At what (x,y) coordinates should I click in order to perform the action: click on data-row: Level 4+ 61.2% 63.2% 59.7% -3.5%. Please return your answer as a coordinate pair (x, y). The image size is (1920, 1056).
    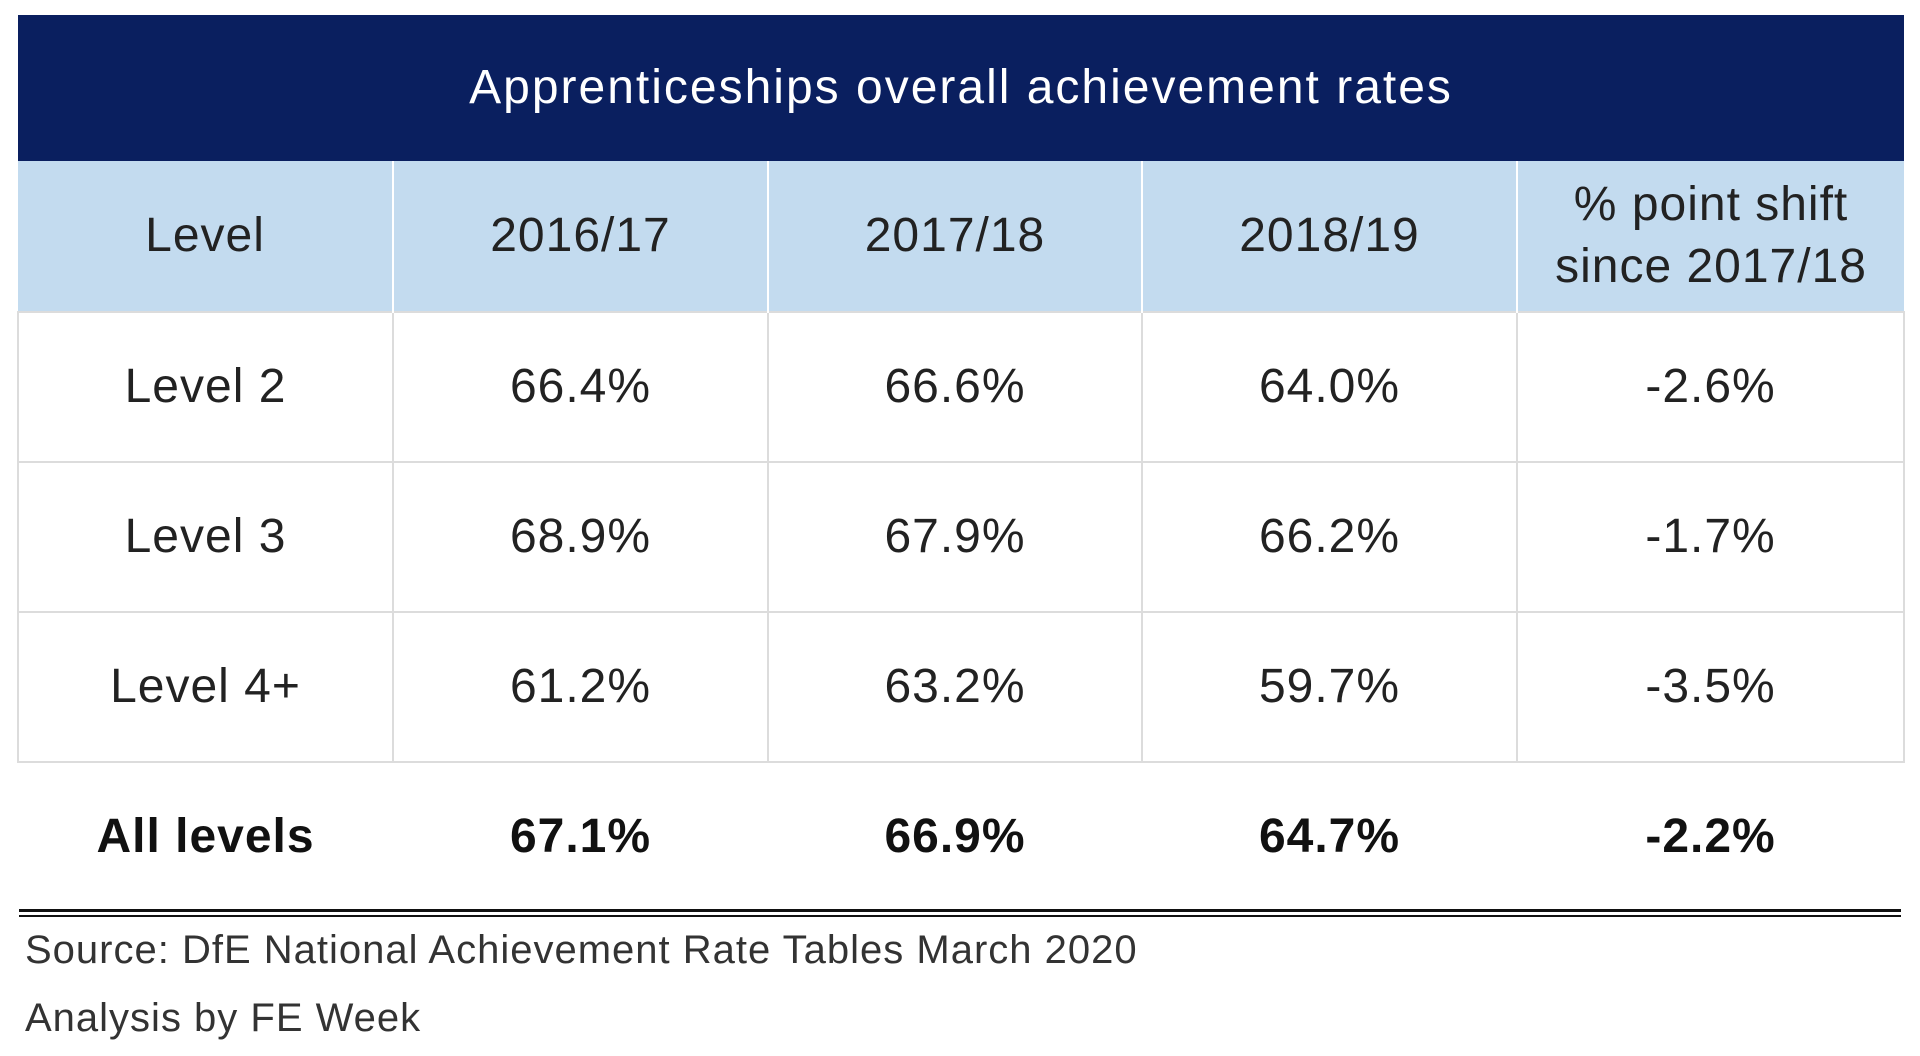
    Looking at the image, I should click on (961, 687).